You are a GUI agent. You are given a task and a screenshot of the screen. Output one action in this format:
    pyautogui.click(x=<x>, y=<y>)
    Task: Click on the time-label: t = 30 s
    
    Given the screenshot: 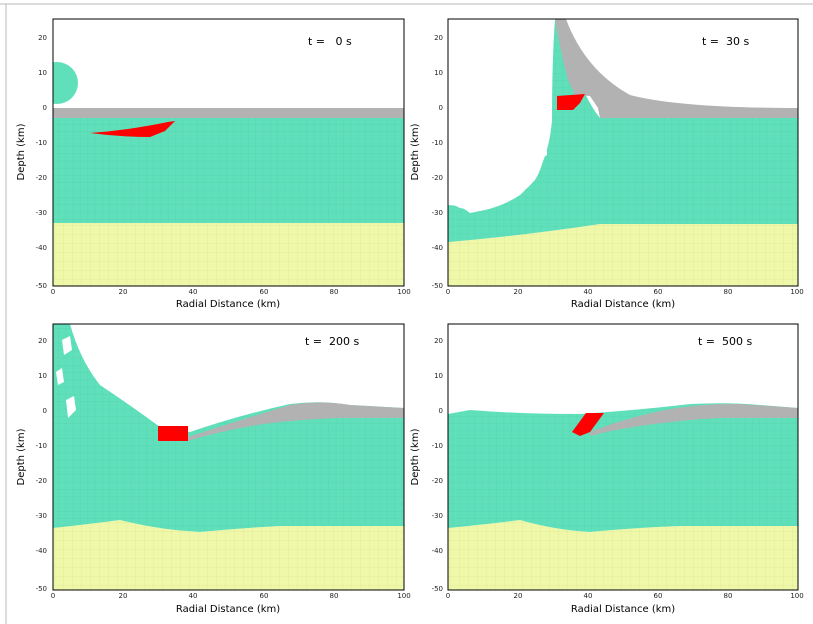 What is the action you would take?
    pyautogui.click(x=726, y=41)
    